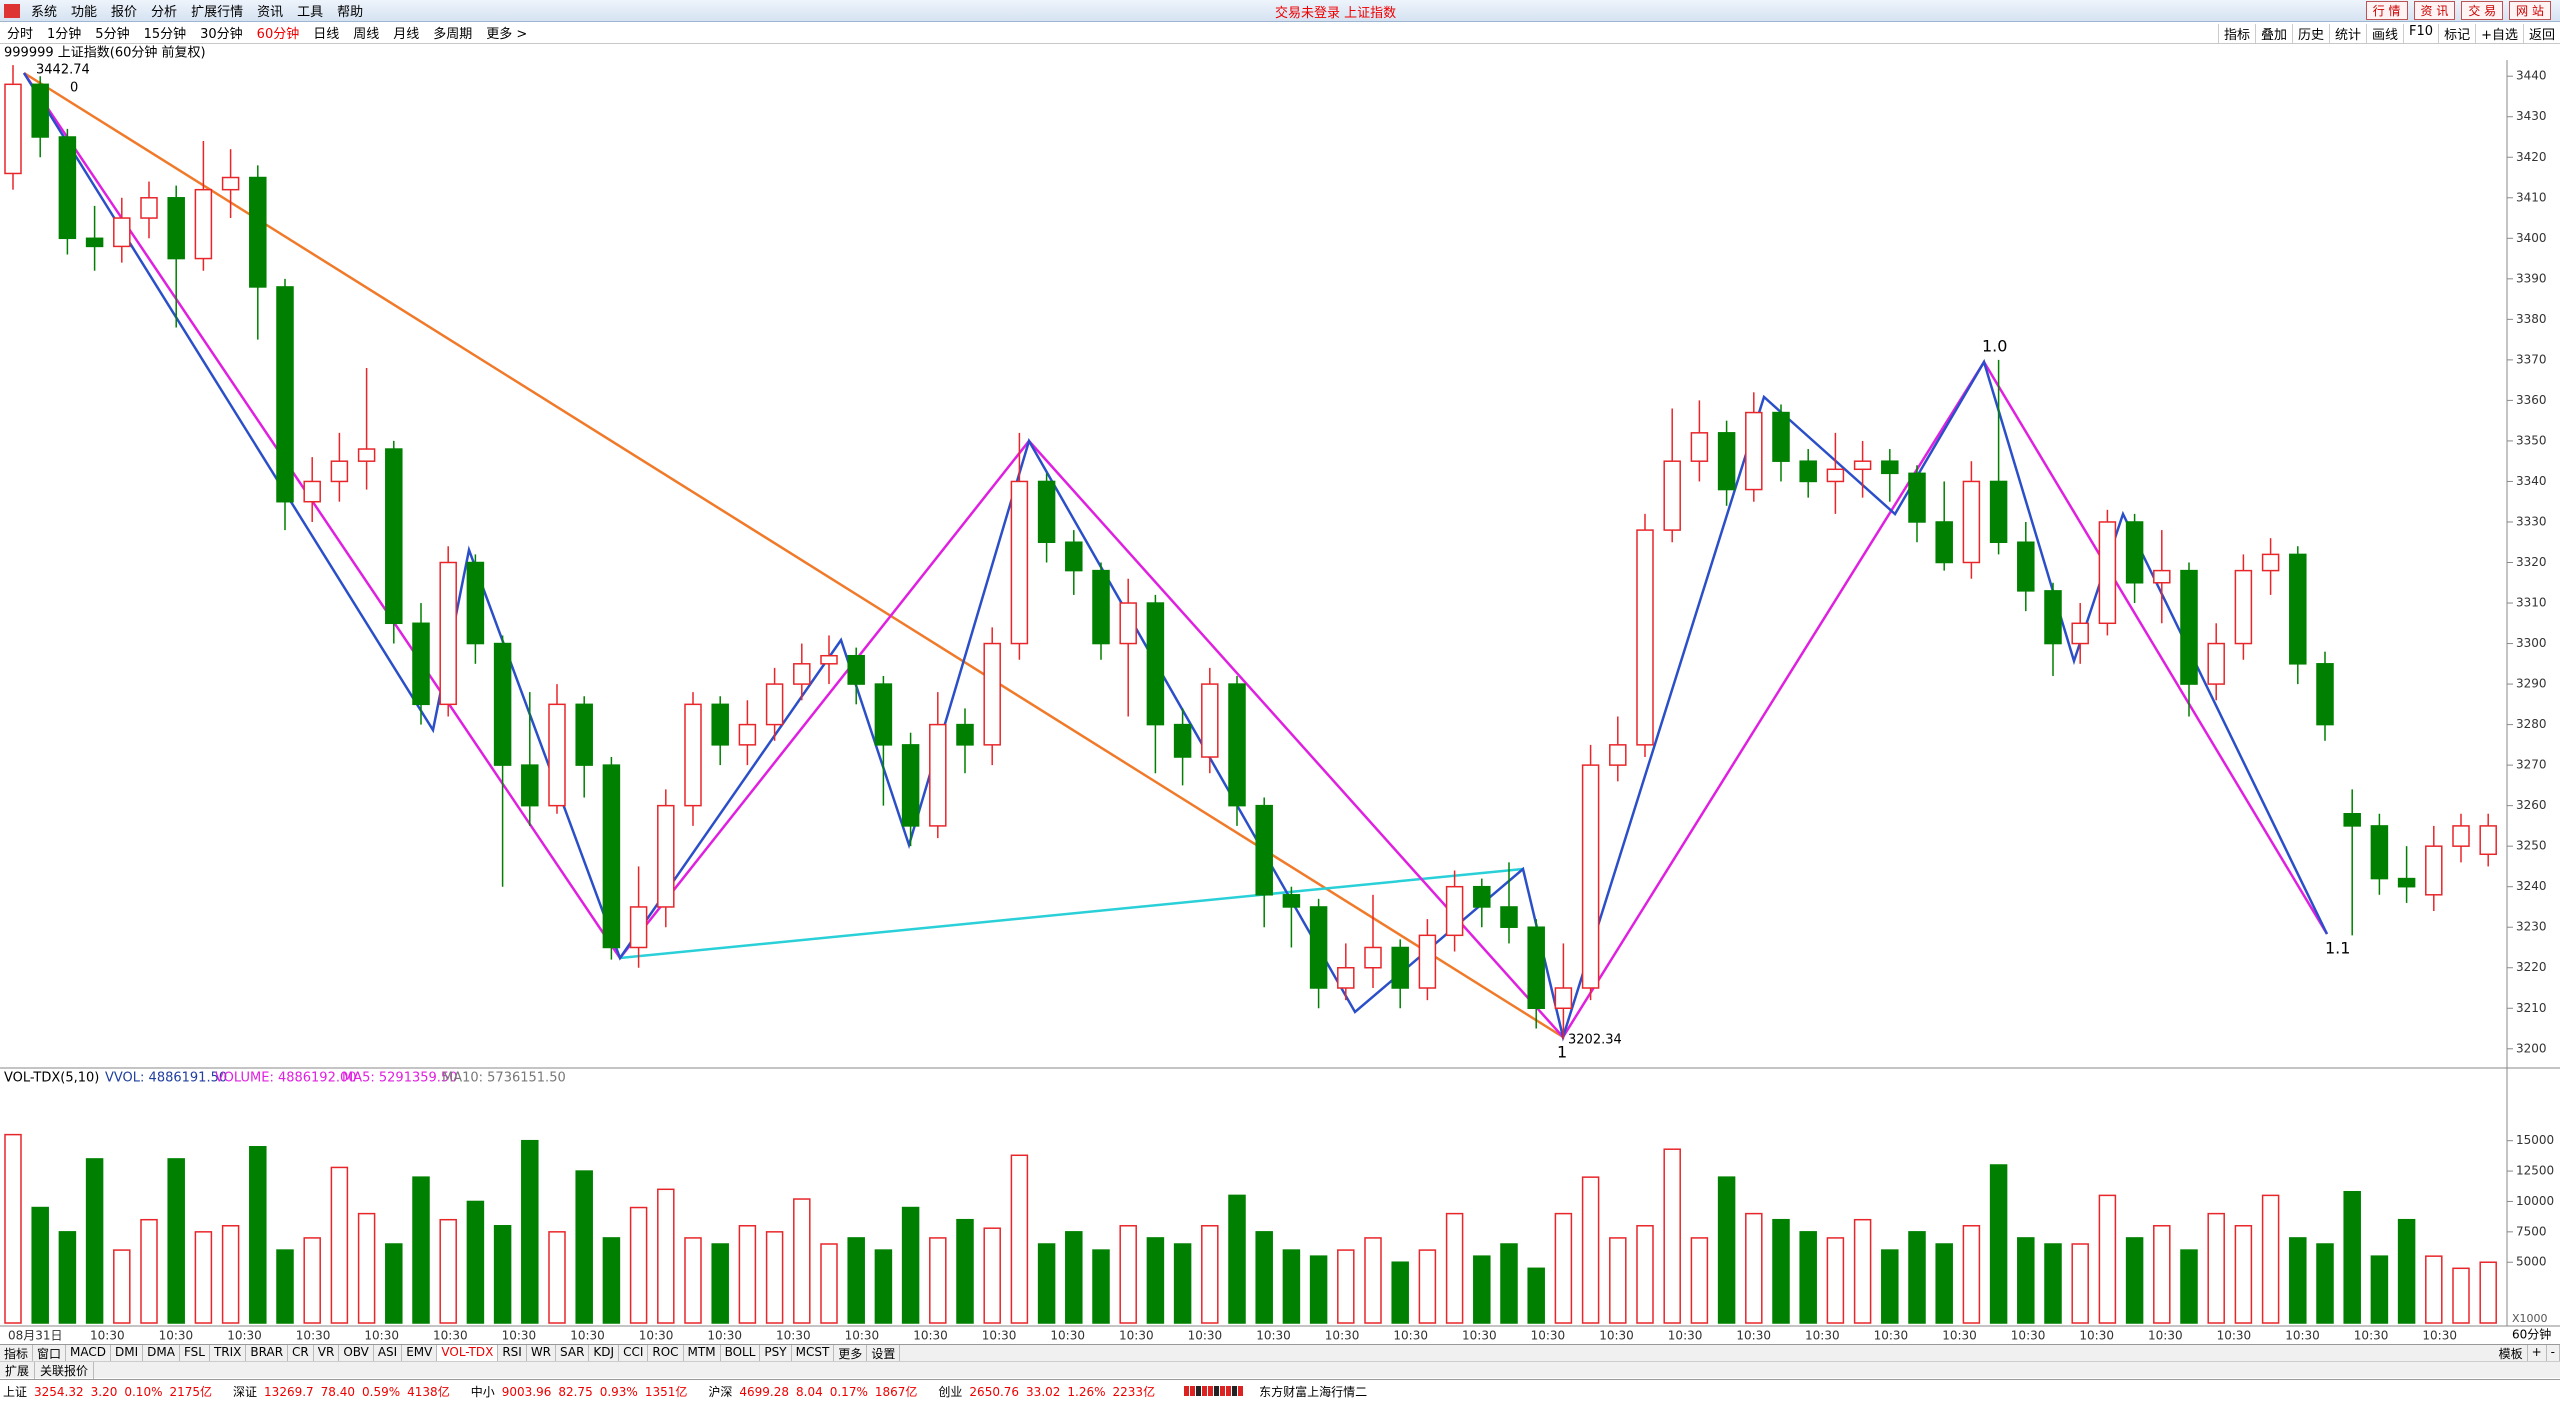  What do you see at coordinates (327, 1353) in the screenshot?
I see `indicator-tab: VR` at bounding box center [327, 1353].